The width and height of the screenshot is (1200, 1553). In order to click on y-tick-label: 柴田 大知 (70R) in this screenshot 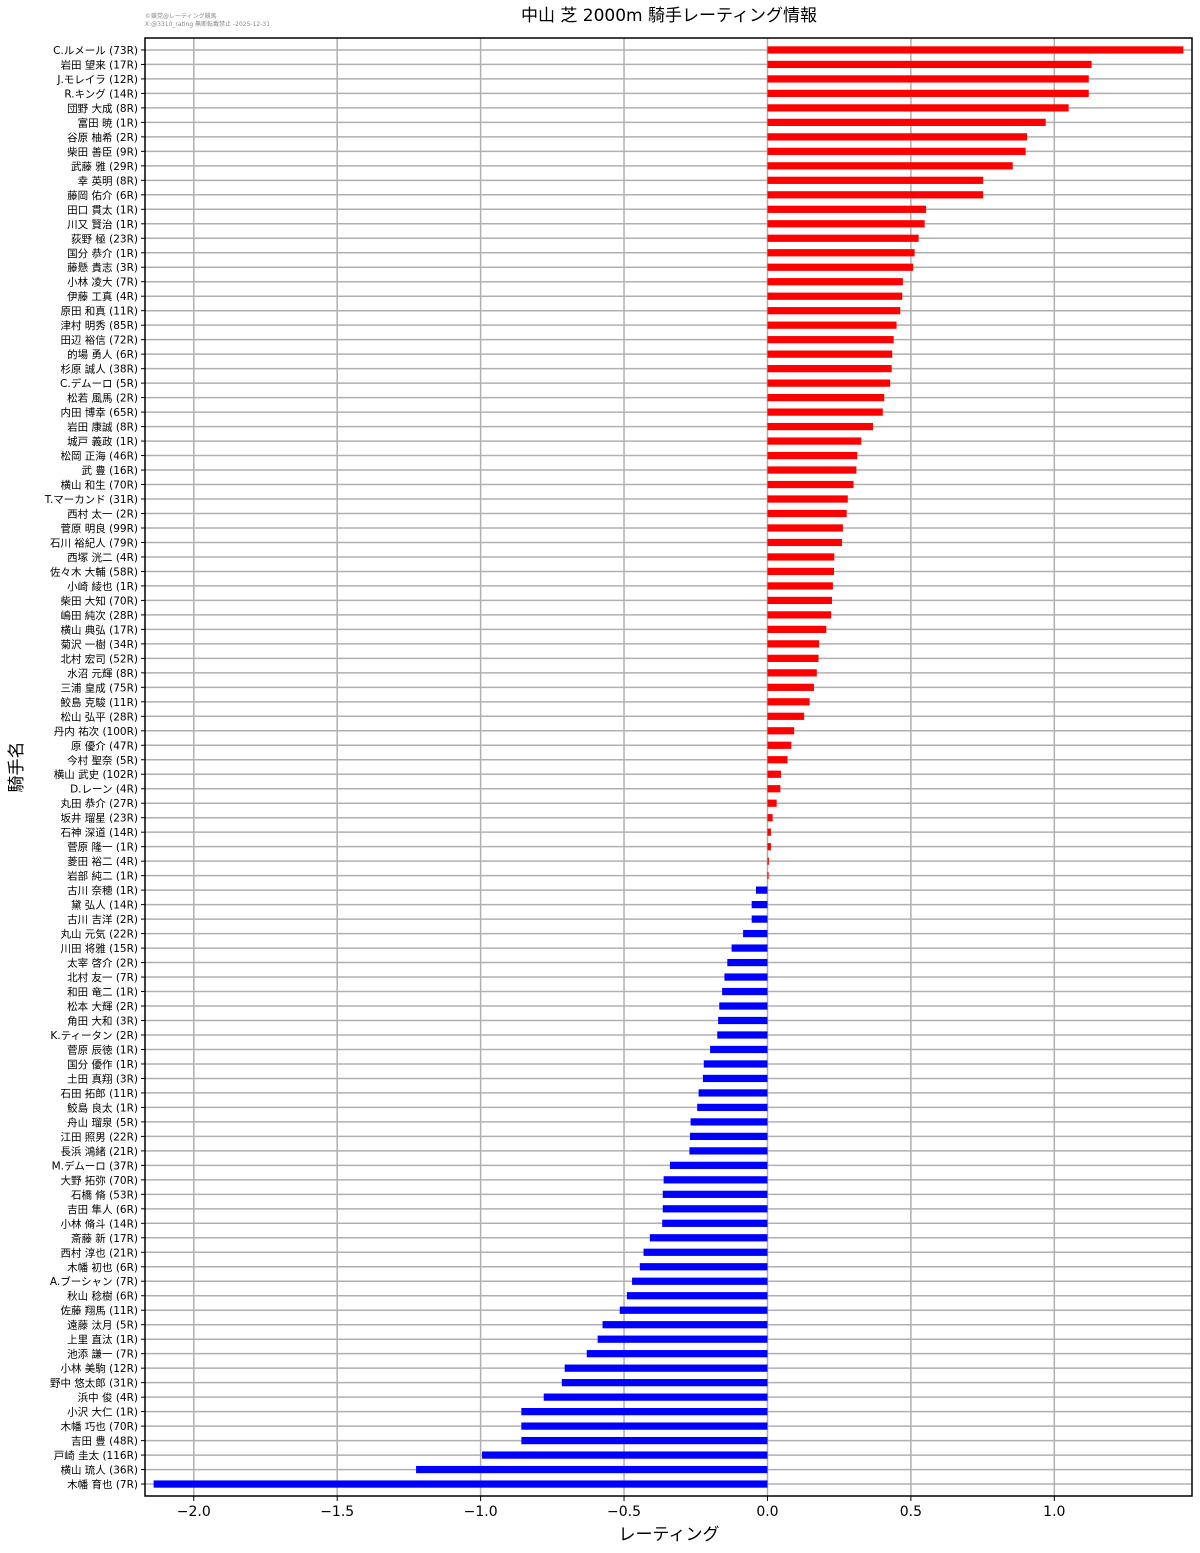, I will do `click(99, 600)`.